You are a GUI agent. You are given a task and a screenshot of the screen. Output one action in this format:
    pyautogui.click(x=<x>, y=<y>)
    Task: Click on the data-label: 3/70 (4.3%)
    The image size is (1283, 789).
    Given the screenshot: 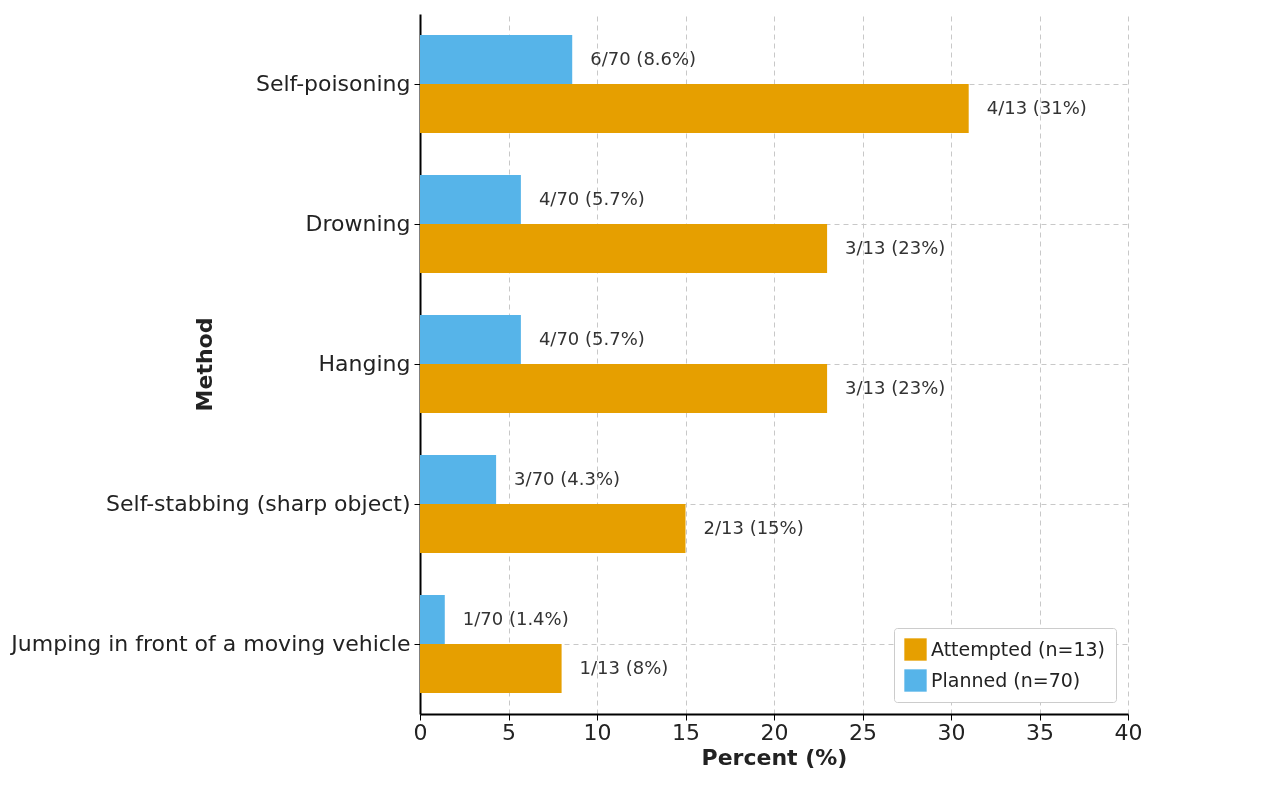 What is the action you would take?
    pyautogui.click(x=567, y=478)
    